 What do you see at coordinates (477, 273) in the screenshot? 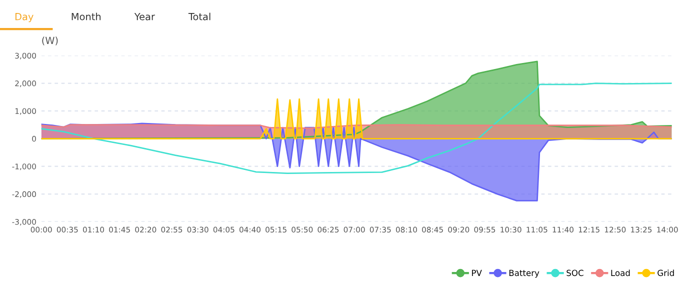
I see `legend-label: PV` at bounding box center [477, 273].